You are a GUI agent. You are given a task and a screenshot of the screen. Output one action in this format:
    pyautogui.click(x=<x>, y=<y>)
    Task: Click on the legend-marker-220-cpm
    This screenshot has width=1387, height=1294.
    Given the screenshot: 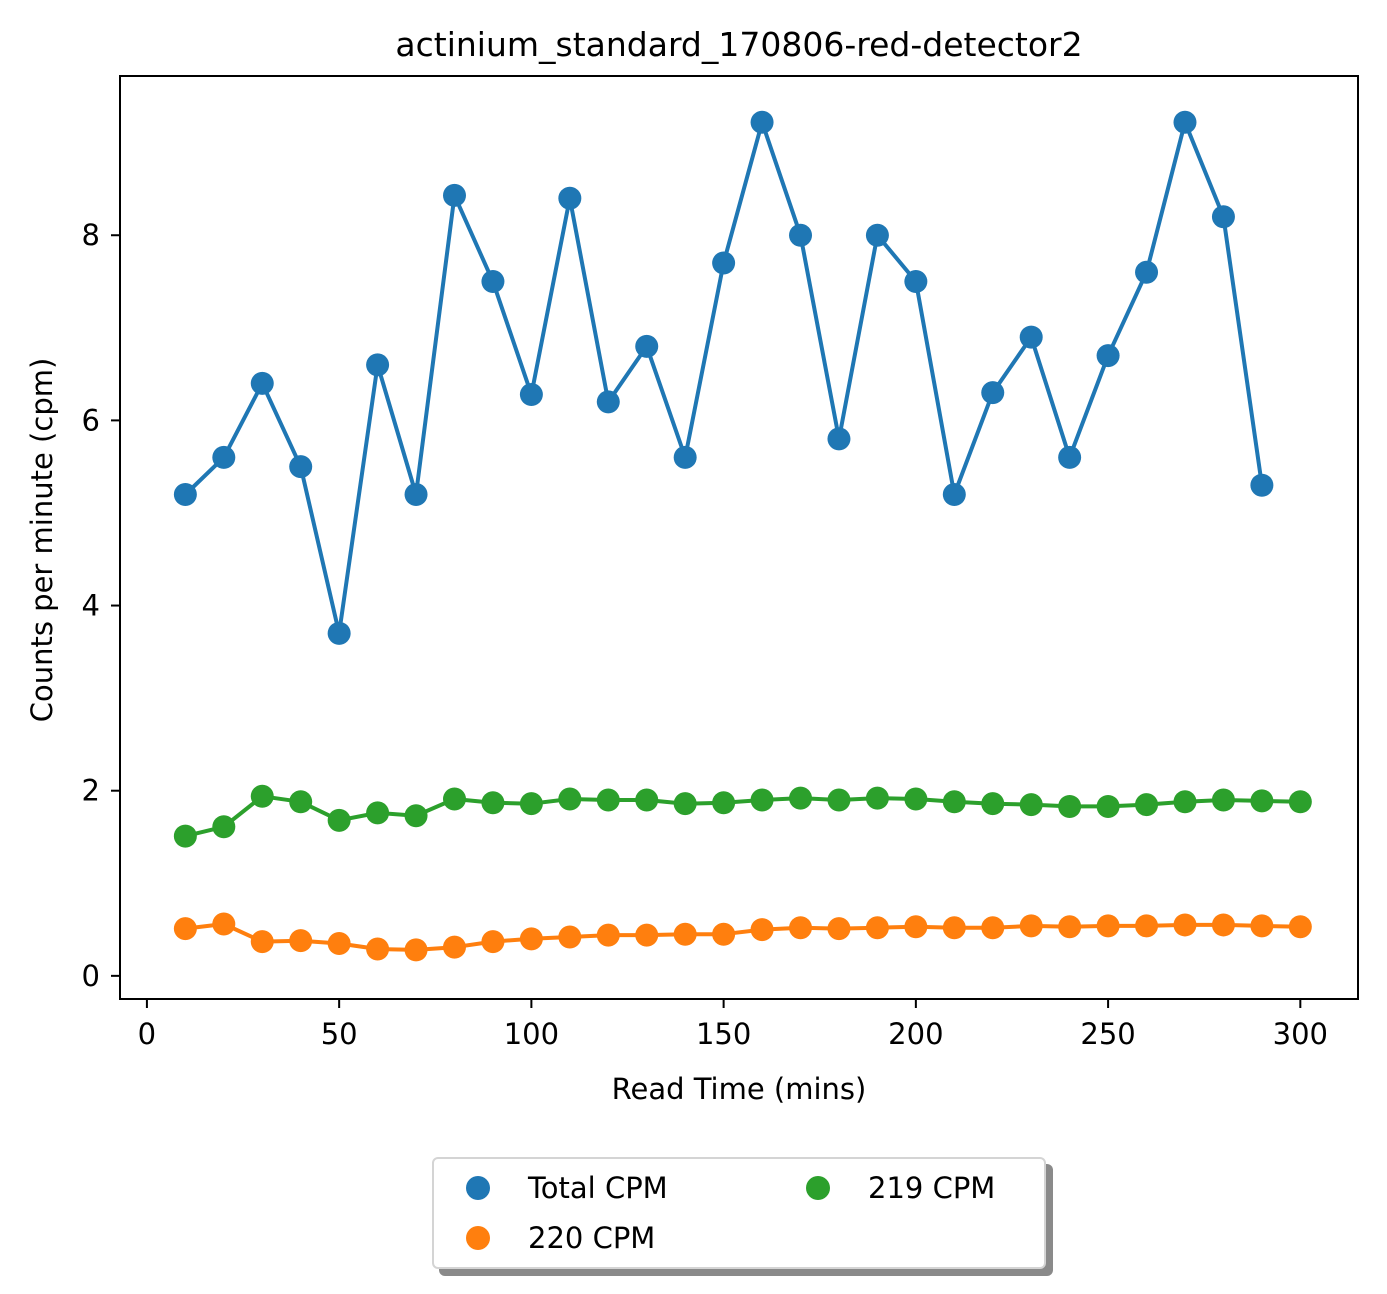 What is the action you would take?
    pyautogui.click(x=478, y=1238)
    